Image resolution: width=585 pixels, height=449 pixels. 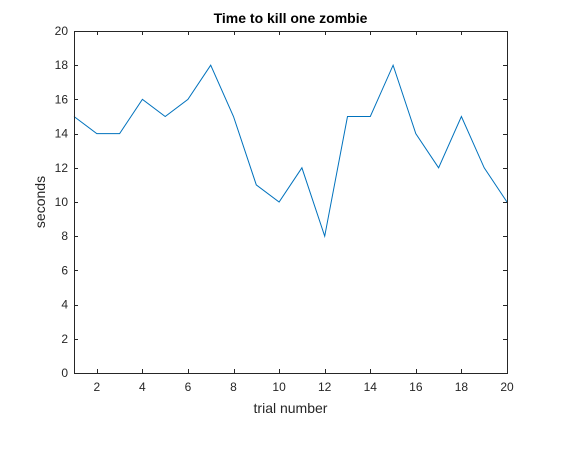 I want to click on y-tick-label: 8, so click(x=64, y=236).